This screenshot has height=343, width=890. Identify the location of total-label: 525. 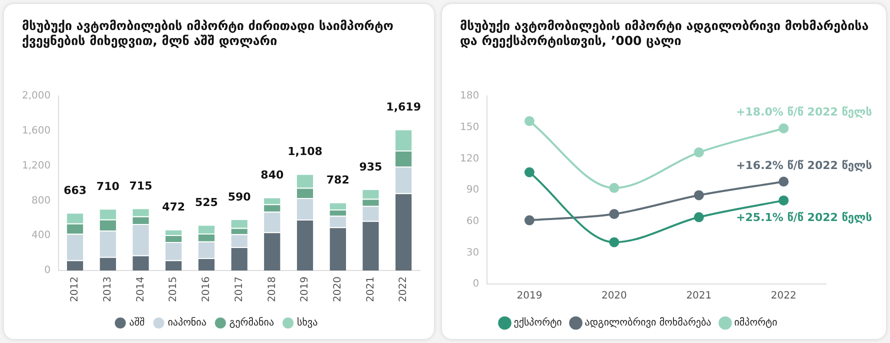
(206, 203).